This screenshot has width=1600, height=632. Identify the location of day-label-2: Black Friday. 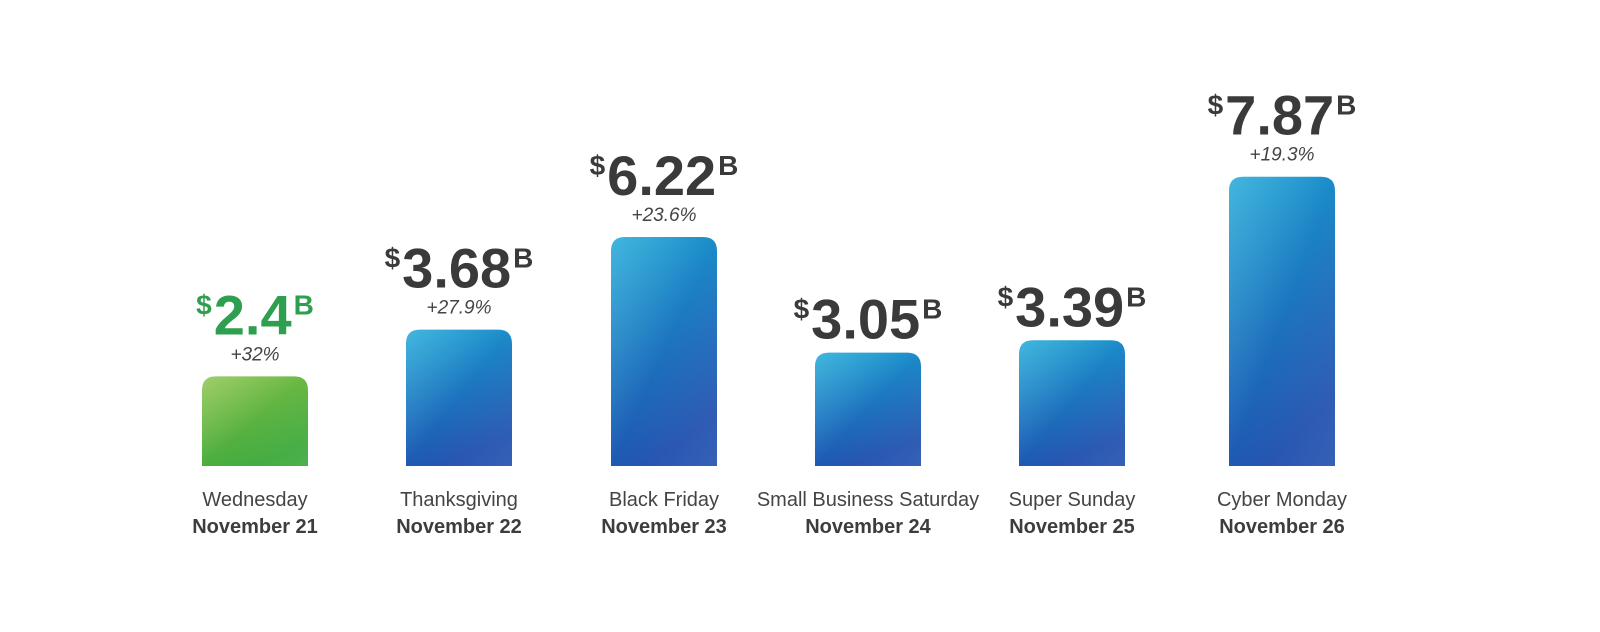
(664, 500).